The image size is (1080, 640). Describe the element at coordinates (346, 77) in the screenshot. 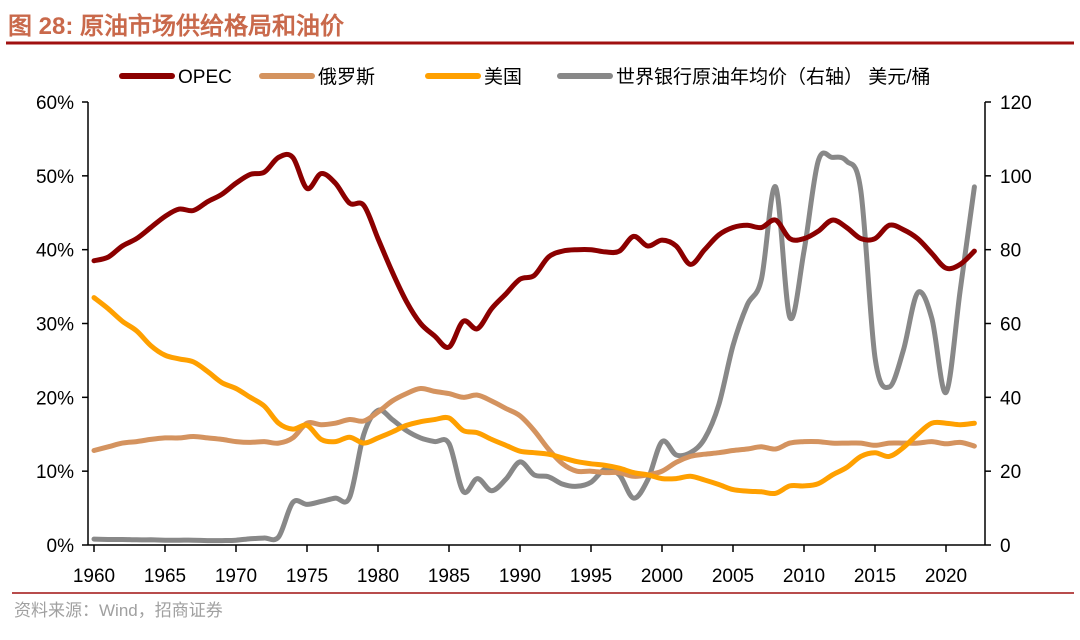

I see `legend-label-russia: 俄罗斯` at that location.